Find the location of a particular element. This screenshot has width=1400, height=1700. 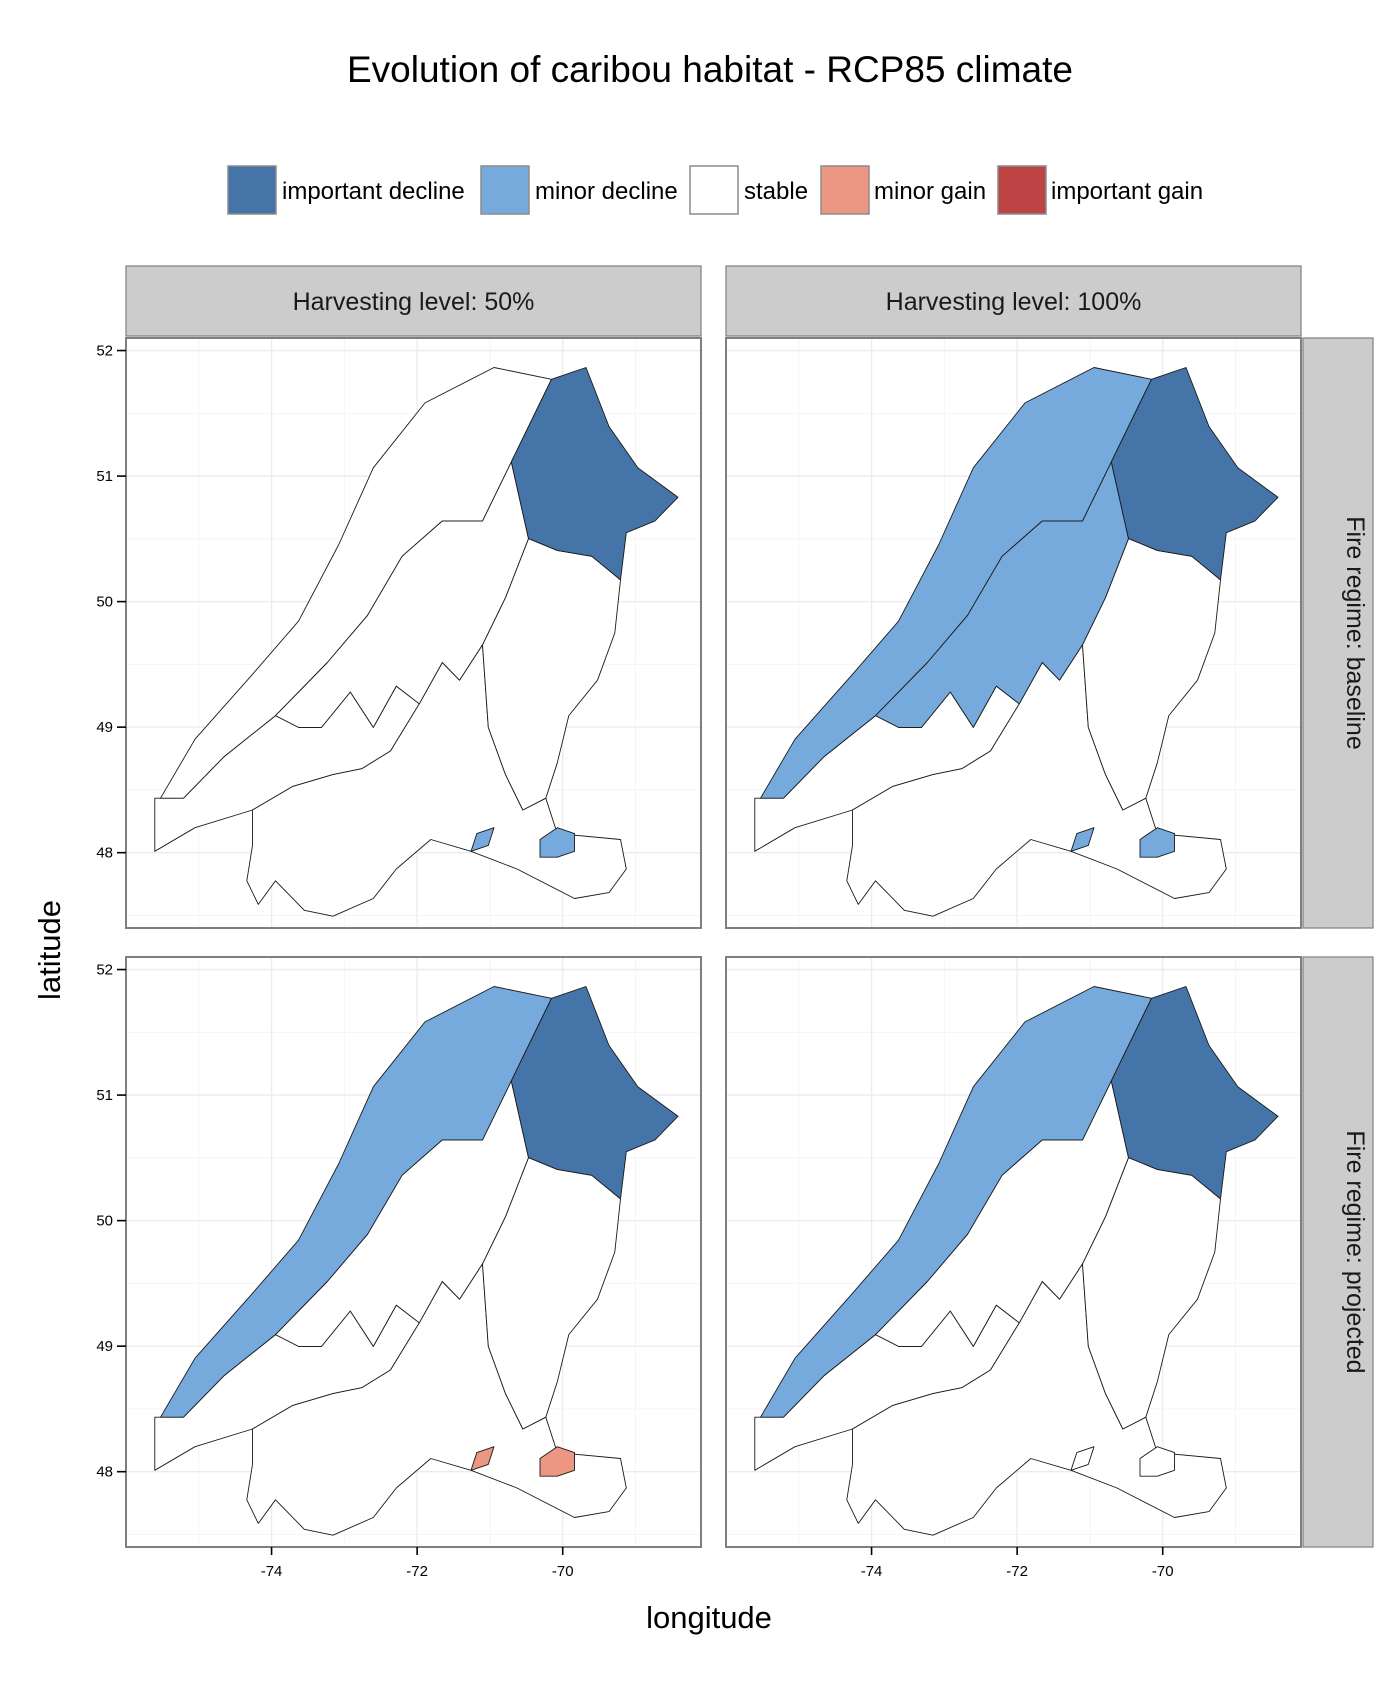

legend-key-important-decline is located at coordinates (252, 190).